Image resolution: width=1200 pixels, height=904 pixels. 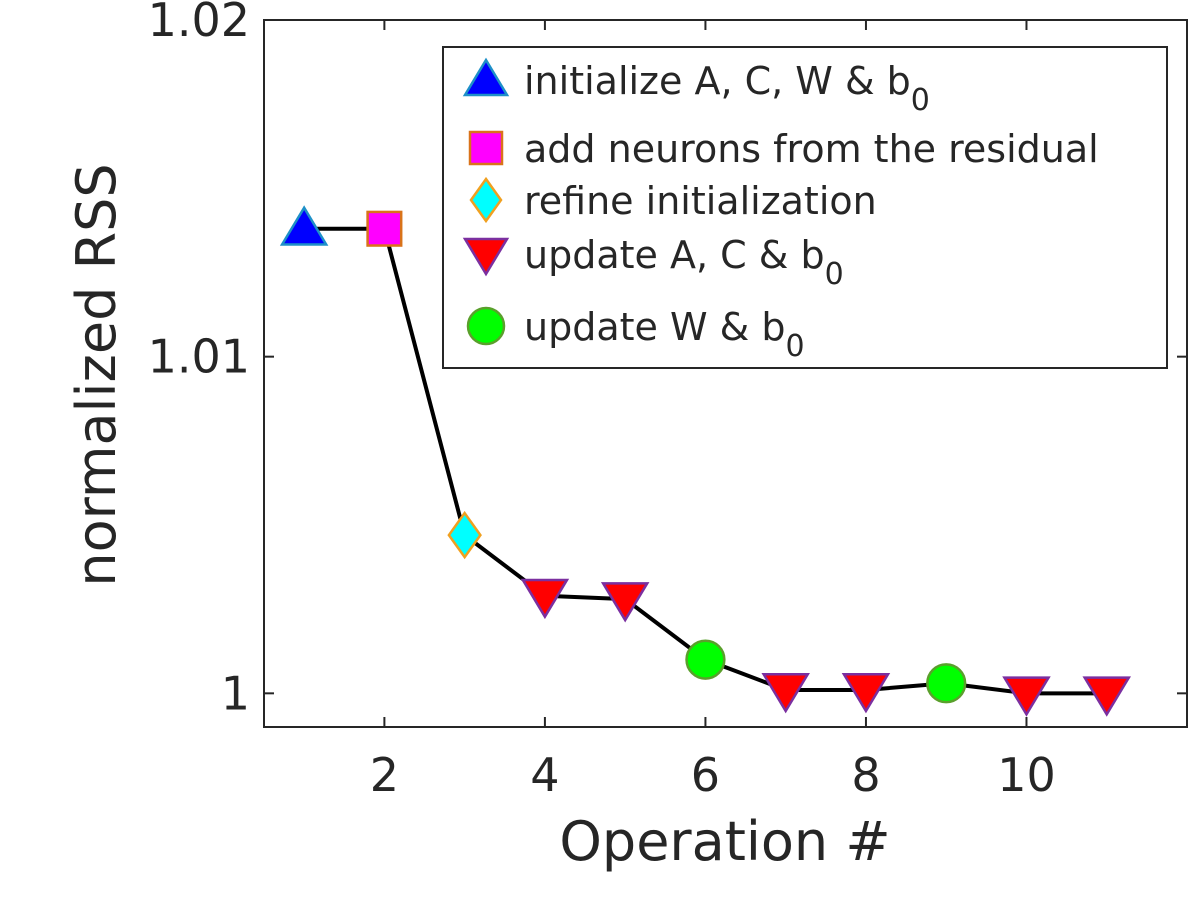 I want to click on legend-label-updateWb: update W & b0, so click(x=664, y=334).